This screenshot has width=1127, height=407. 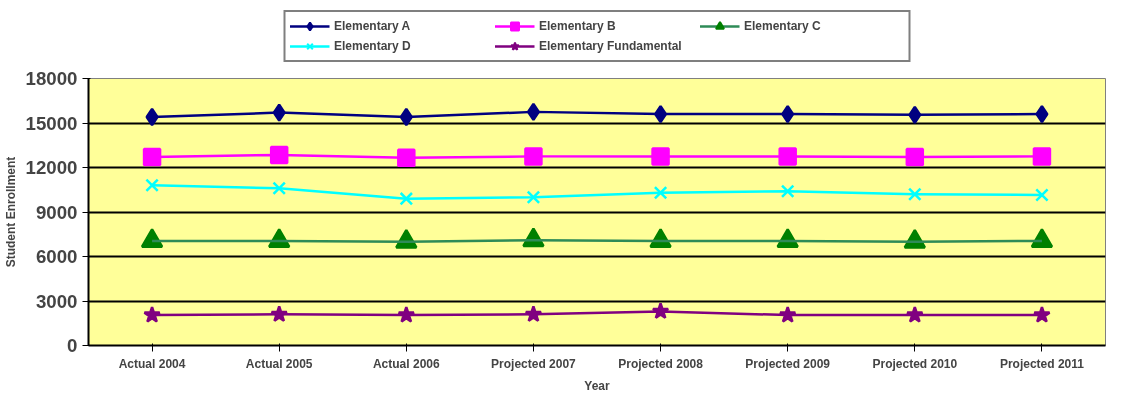 What do you see at coordinates (1042, 363) in the screenshot?
I see `x-tick-label: Projected 2011` at bounding box center [1042, 363].